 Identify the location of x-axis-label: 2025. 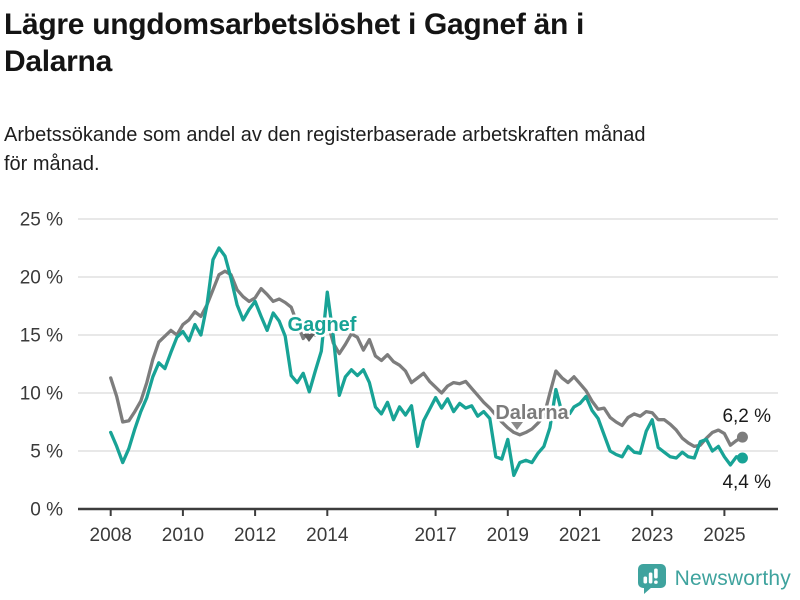
(724, 535).